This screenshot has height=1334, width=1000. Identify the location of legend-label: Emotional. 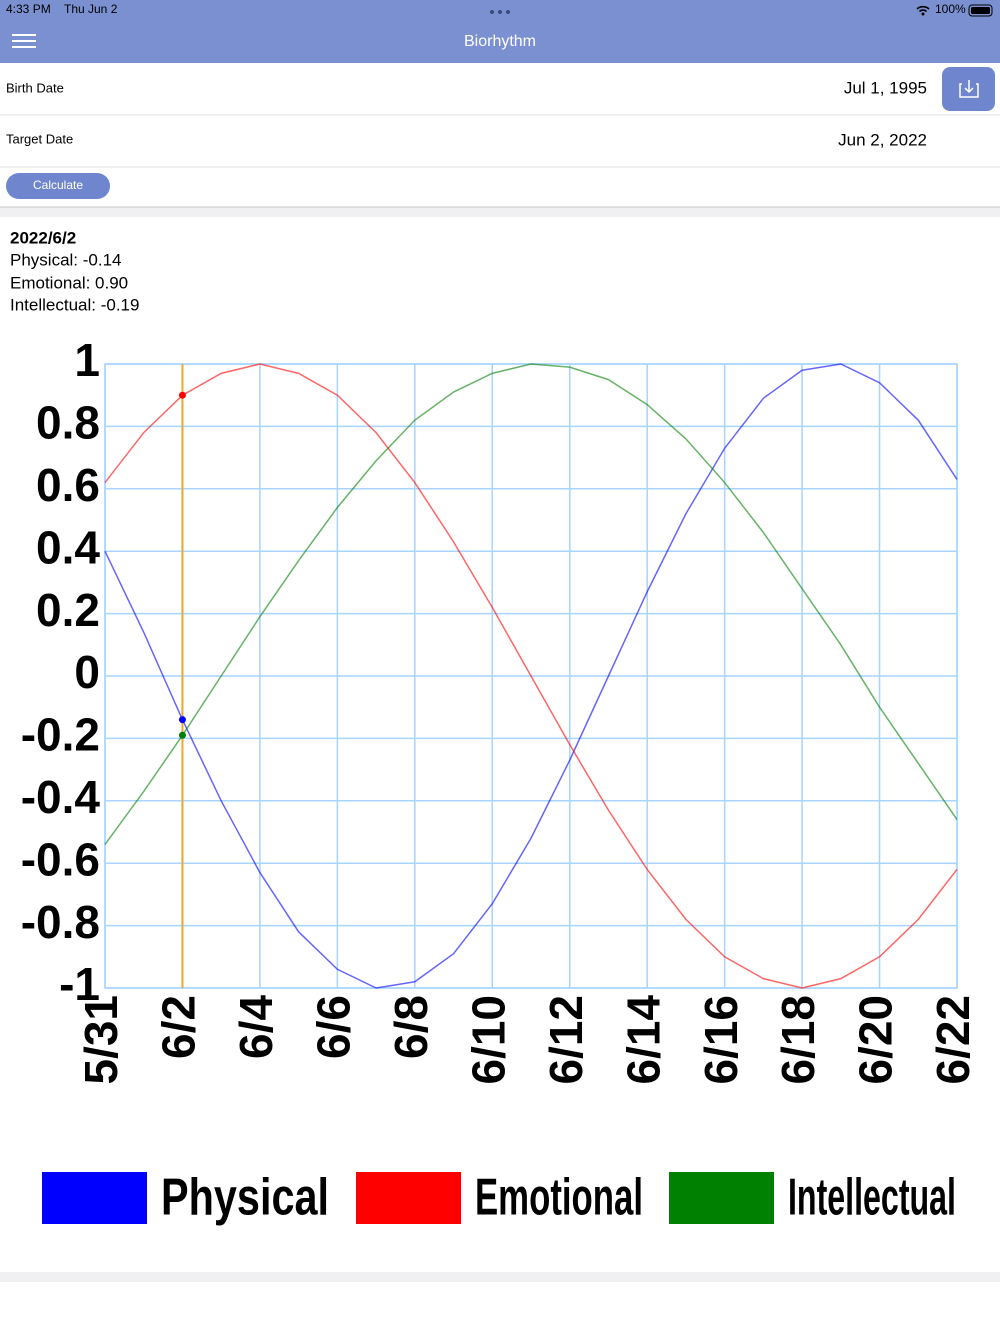
(559, 1198).